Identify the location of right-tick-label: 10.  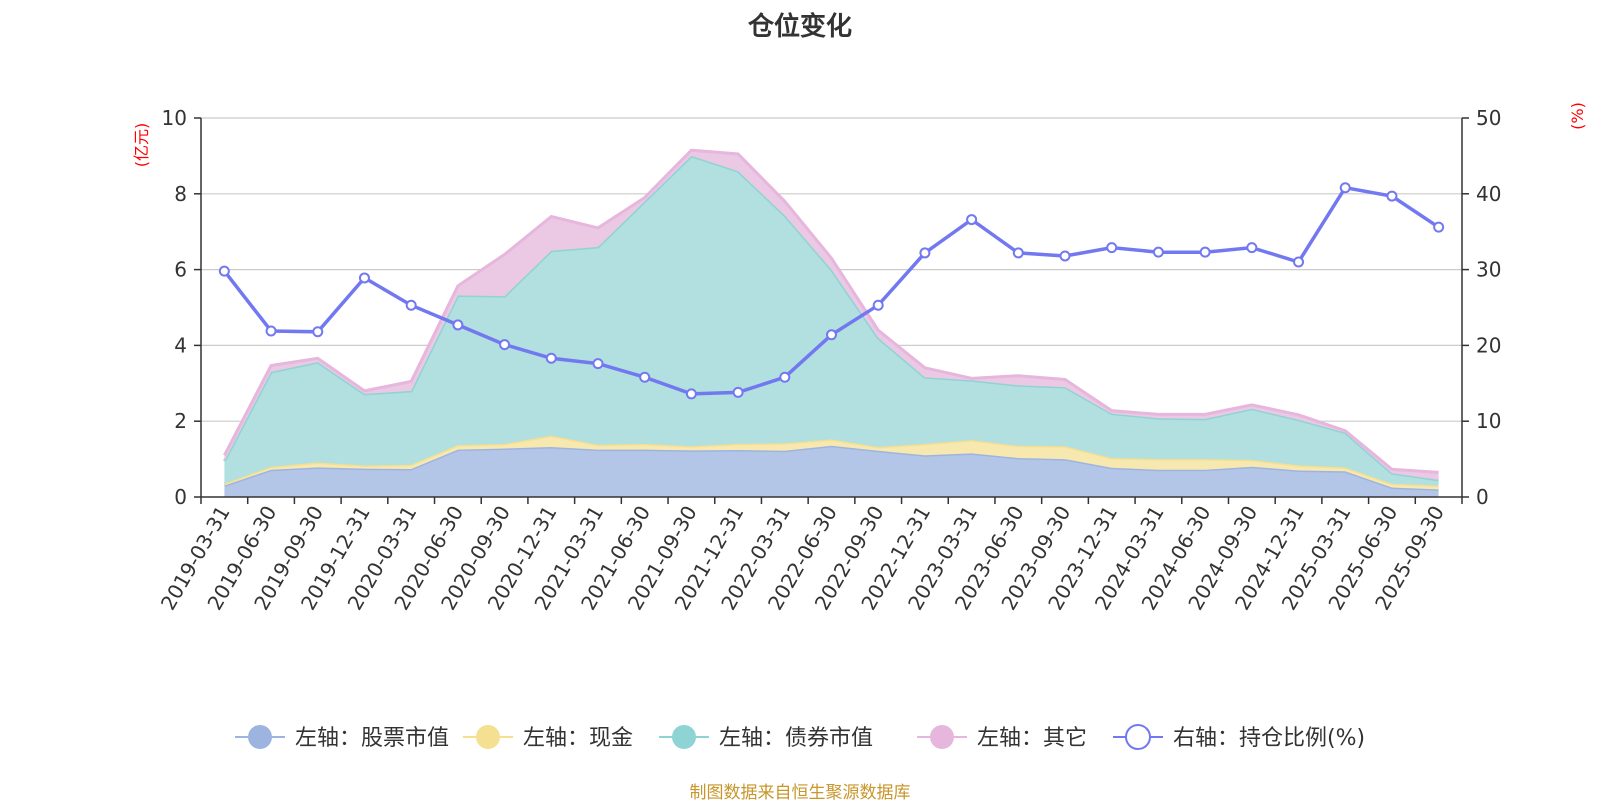
(1488, 421).